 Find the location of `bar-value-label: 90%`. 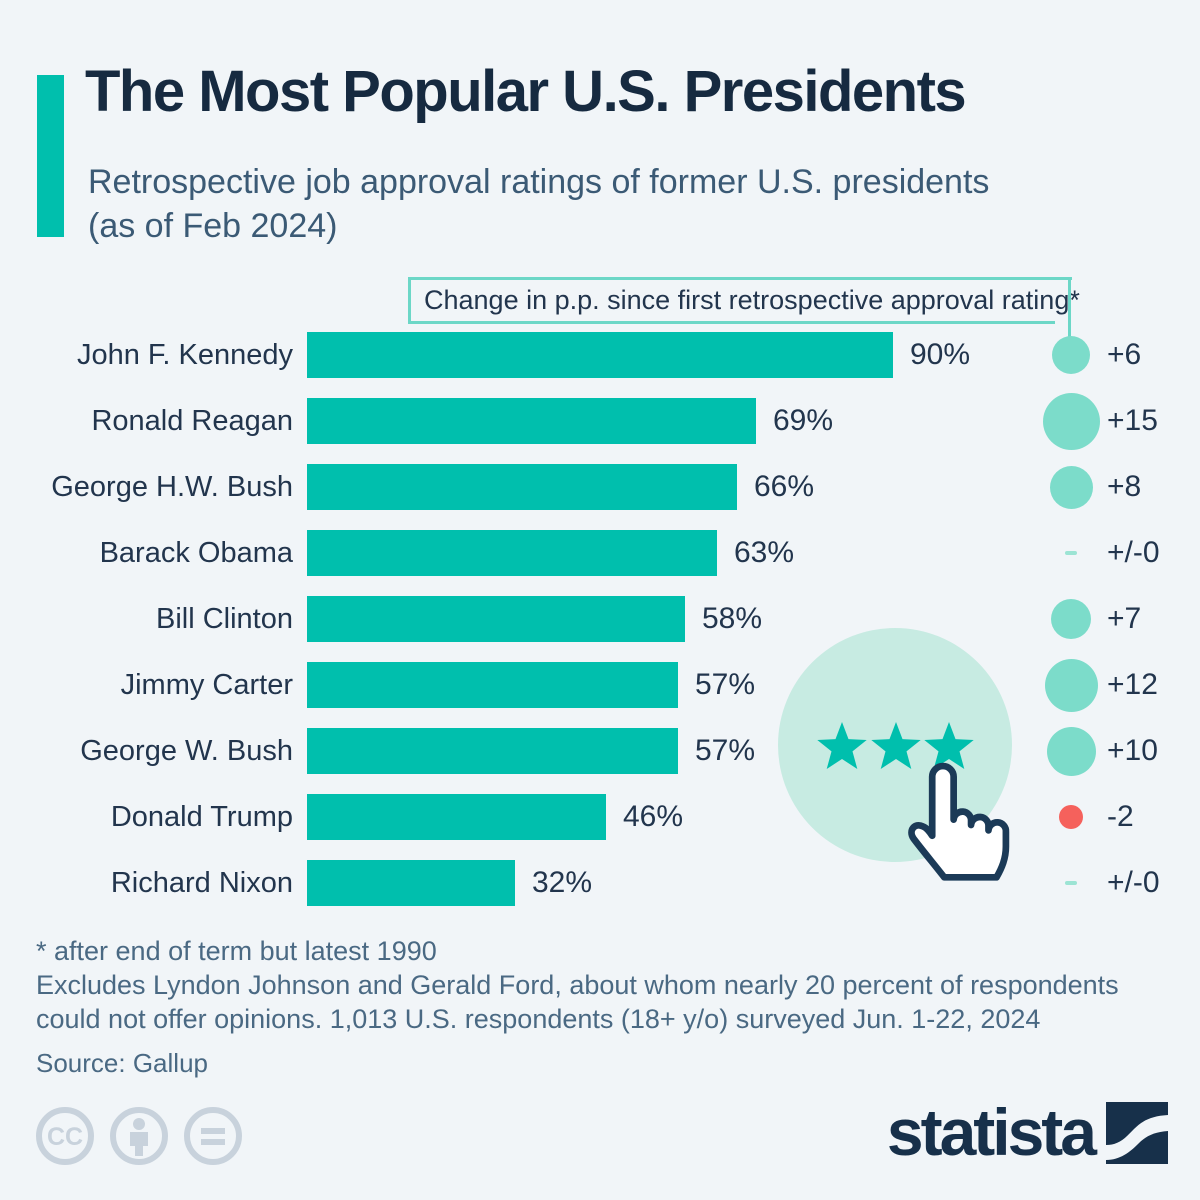

bar-value-label: 90% is located at coordinates (940, 354).